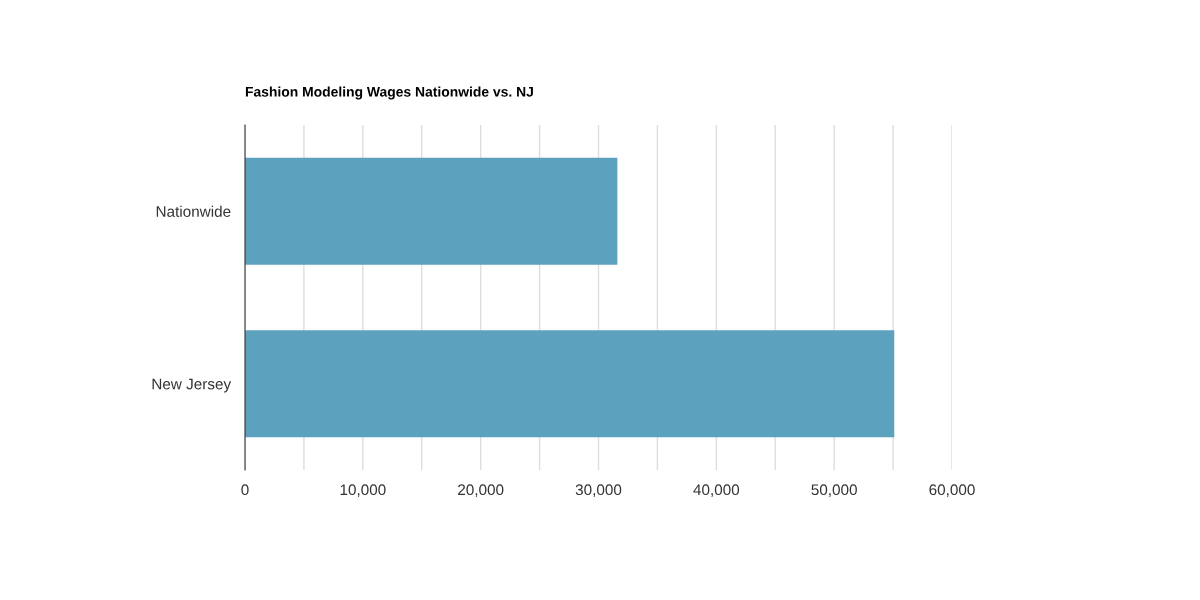 This screenshot has height=600, width=1200. I want to click on chart-title: Fashion Modeling Wages Nationwide vs. NJ, so click(389, 93).